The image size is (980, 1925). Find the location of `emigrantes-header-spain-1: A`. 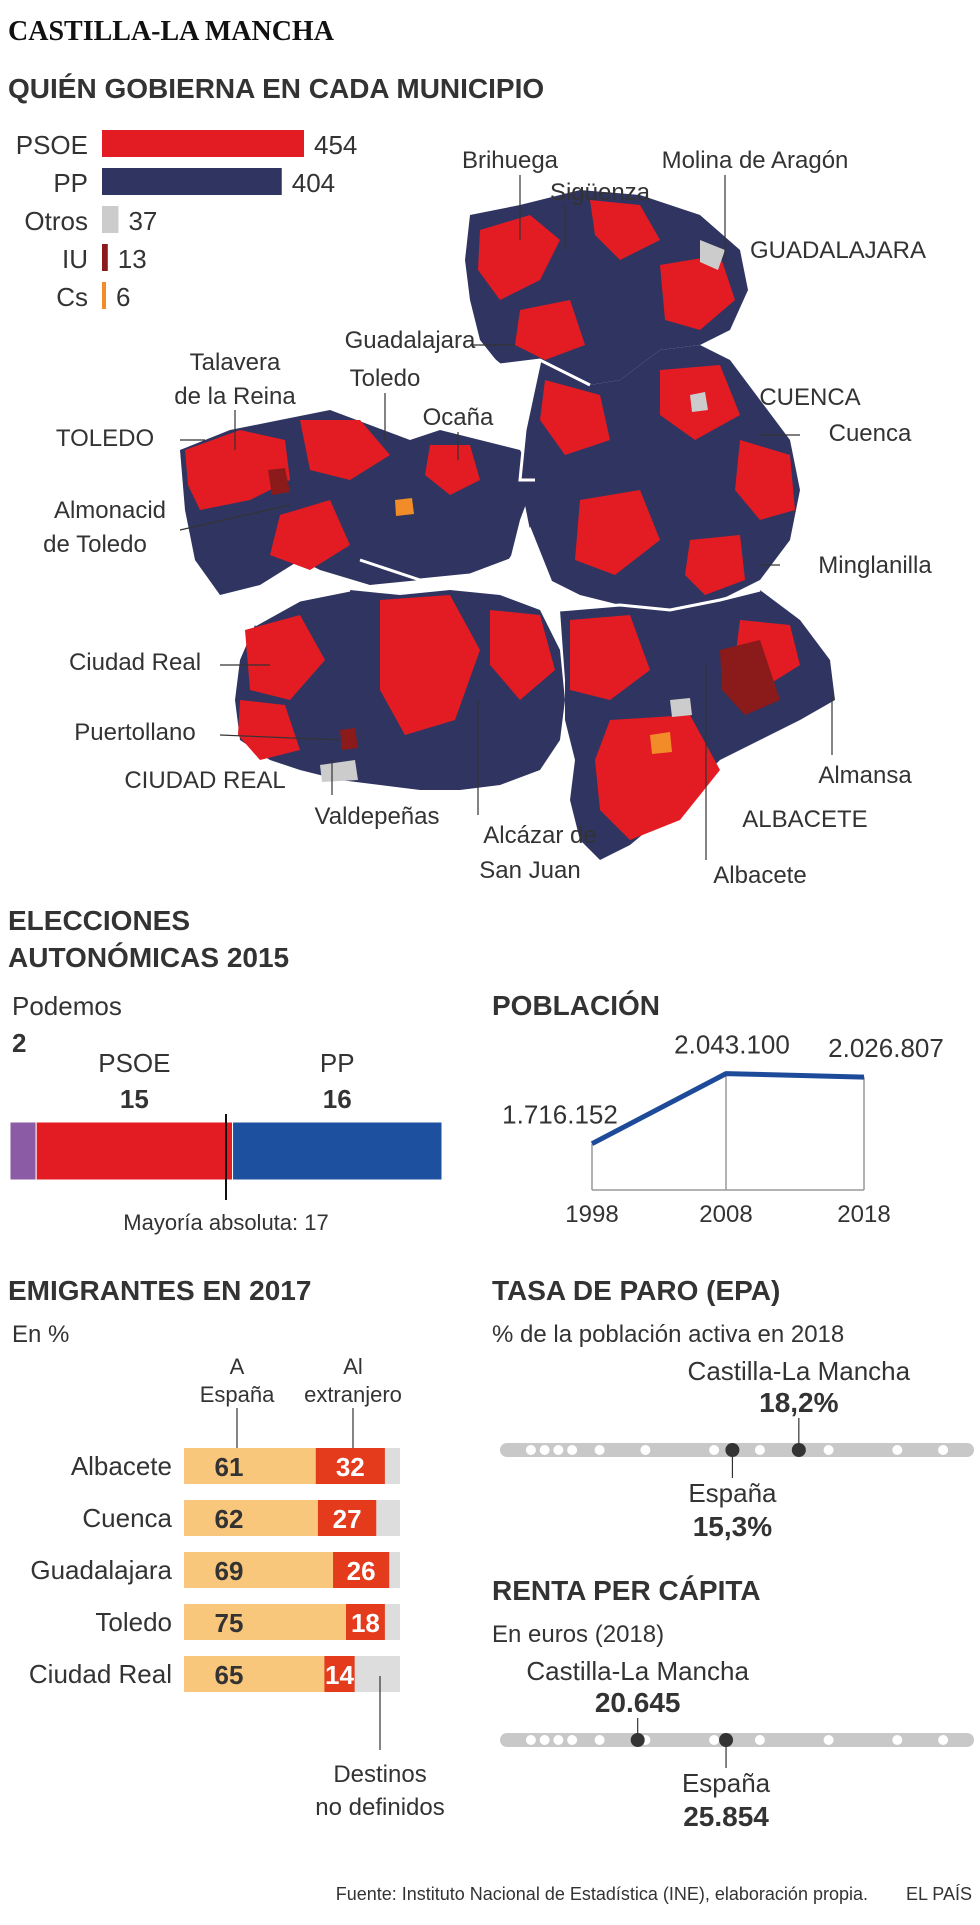

emigrantes-header-spain-1: A is located at coordinates (237, 1366).